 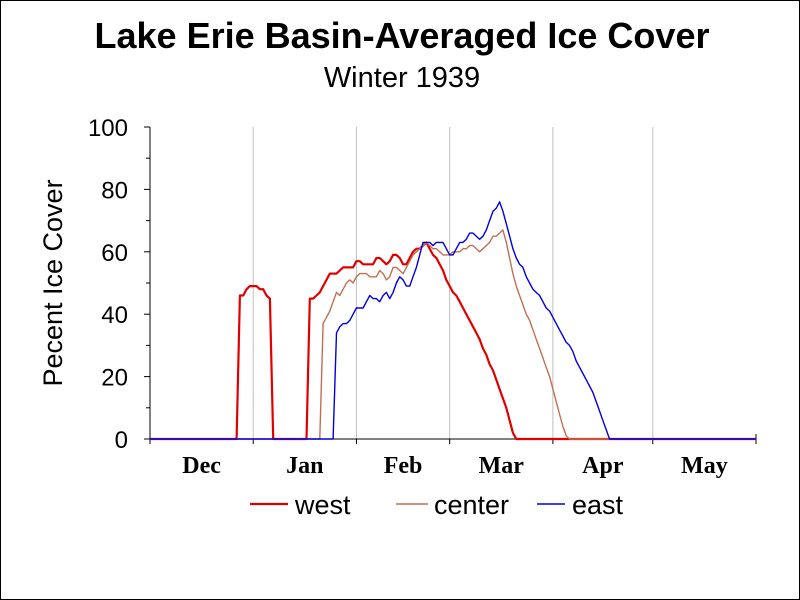 I want to click on y-axis-label: Pecent Ice Cover, so click(x=53, y=282).